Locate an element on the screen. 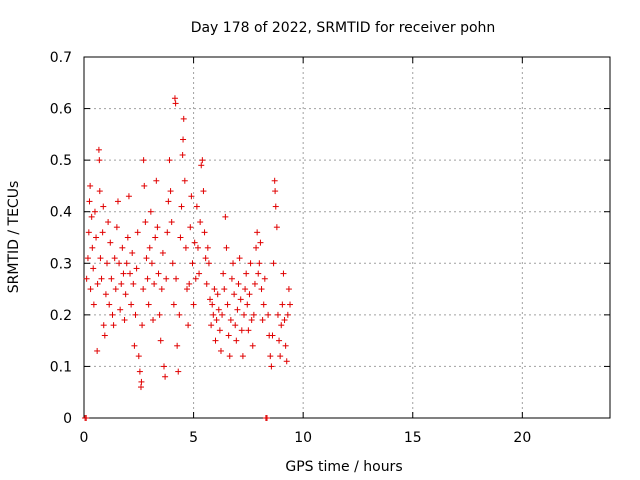  y-tick-label: 0.1 is located at coordinates (61, 367).